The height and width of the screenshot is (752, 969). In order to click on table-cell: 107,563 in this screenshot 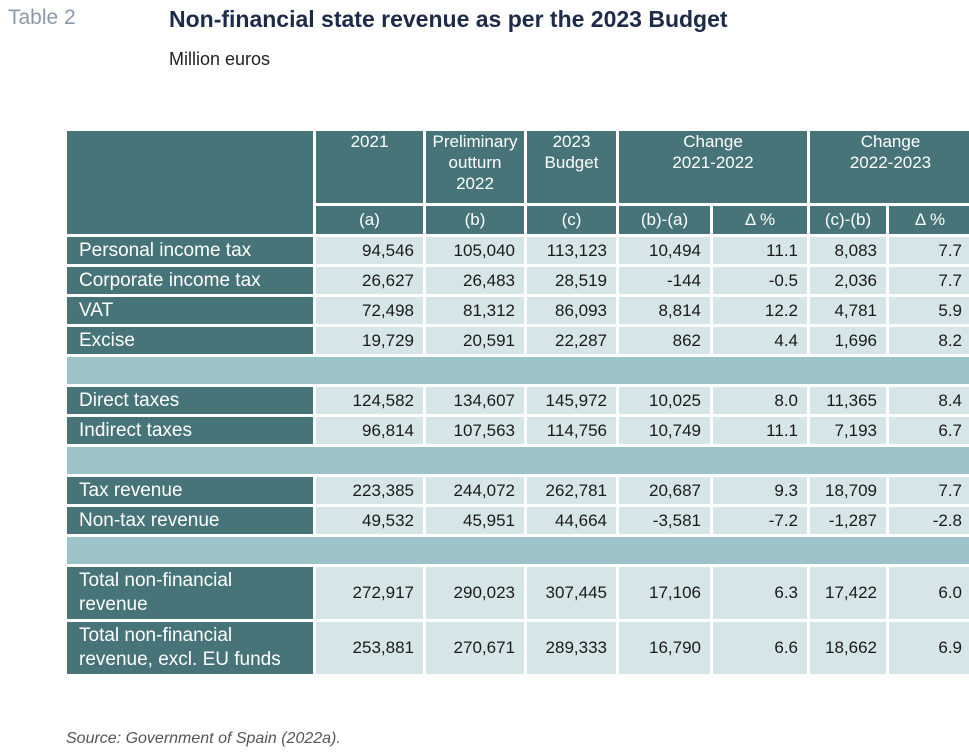, I will do `click(475, 430)`.